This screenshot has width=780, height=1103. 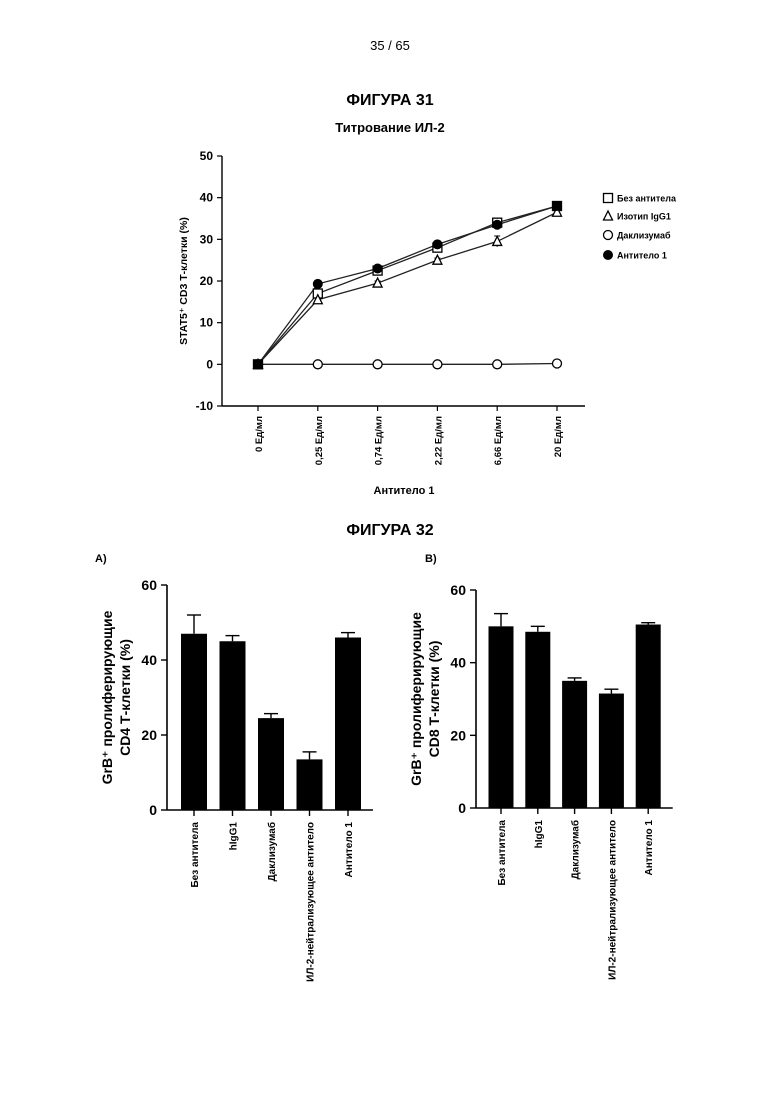 What do you see at coordinates (404, 491) in the screenshot?
I see `x-axis-label: Антитело 1` at bounding box center [404, 491].